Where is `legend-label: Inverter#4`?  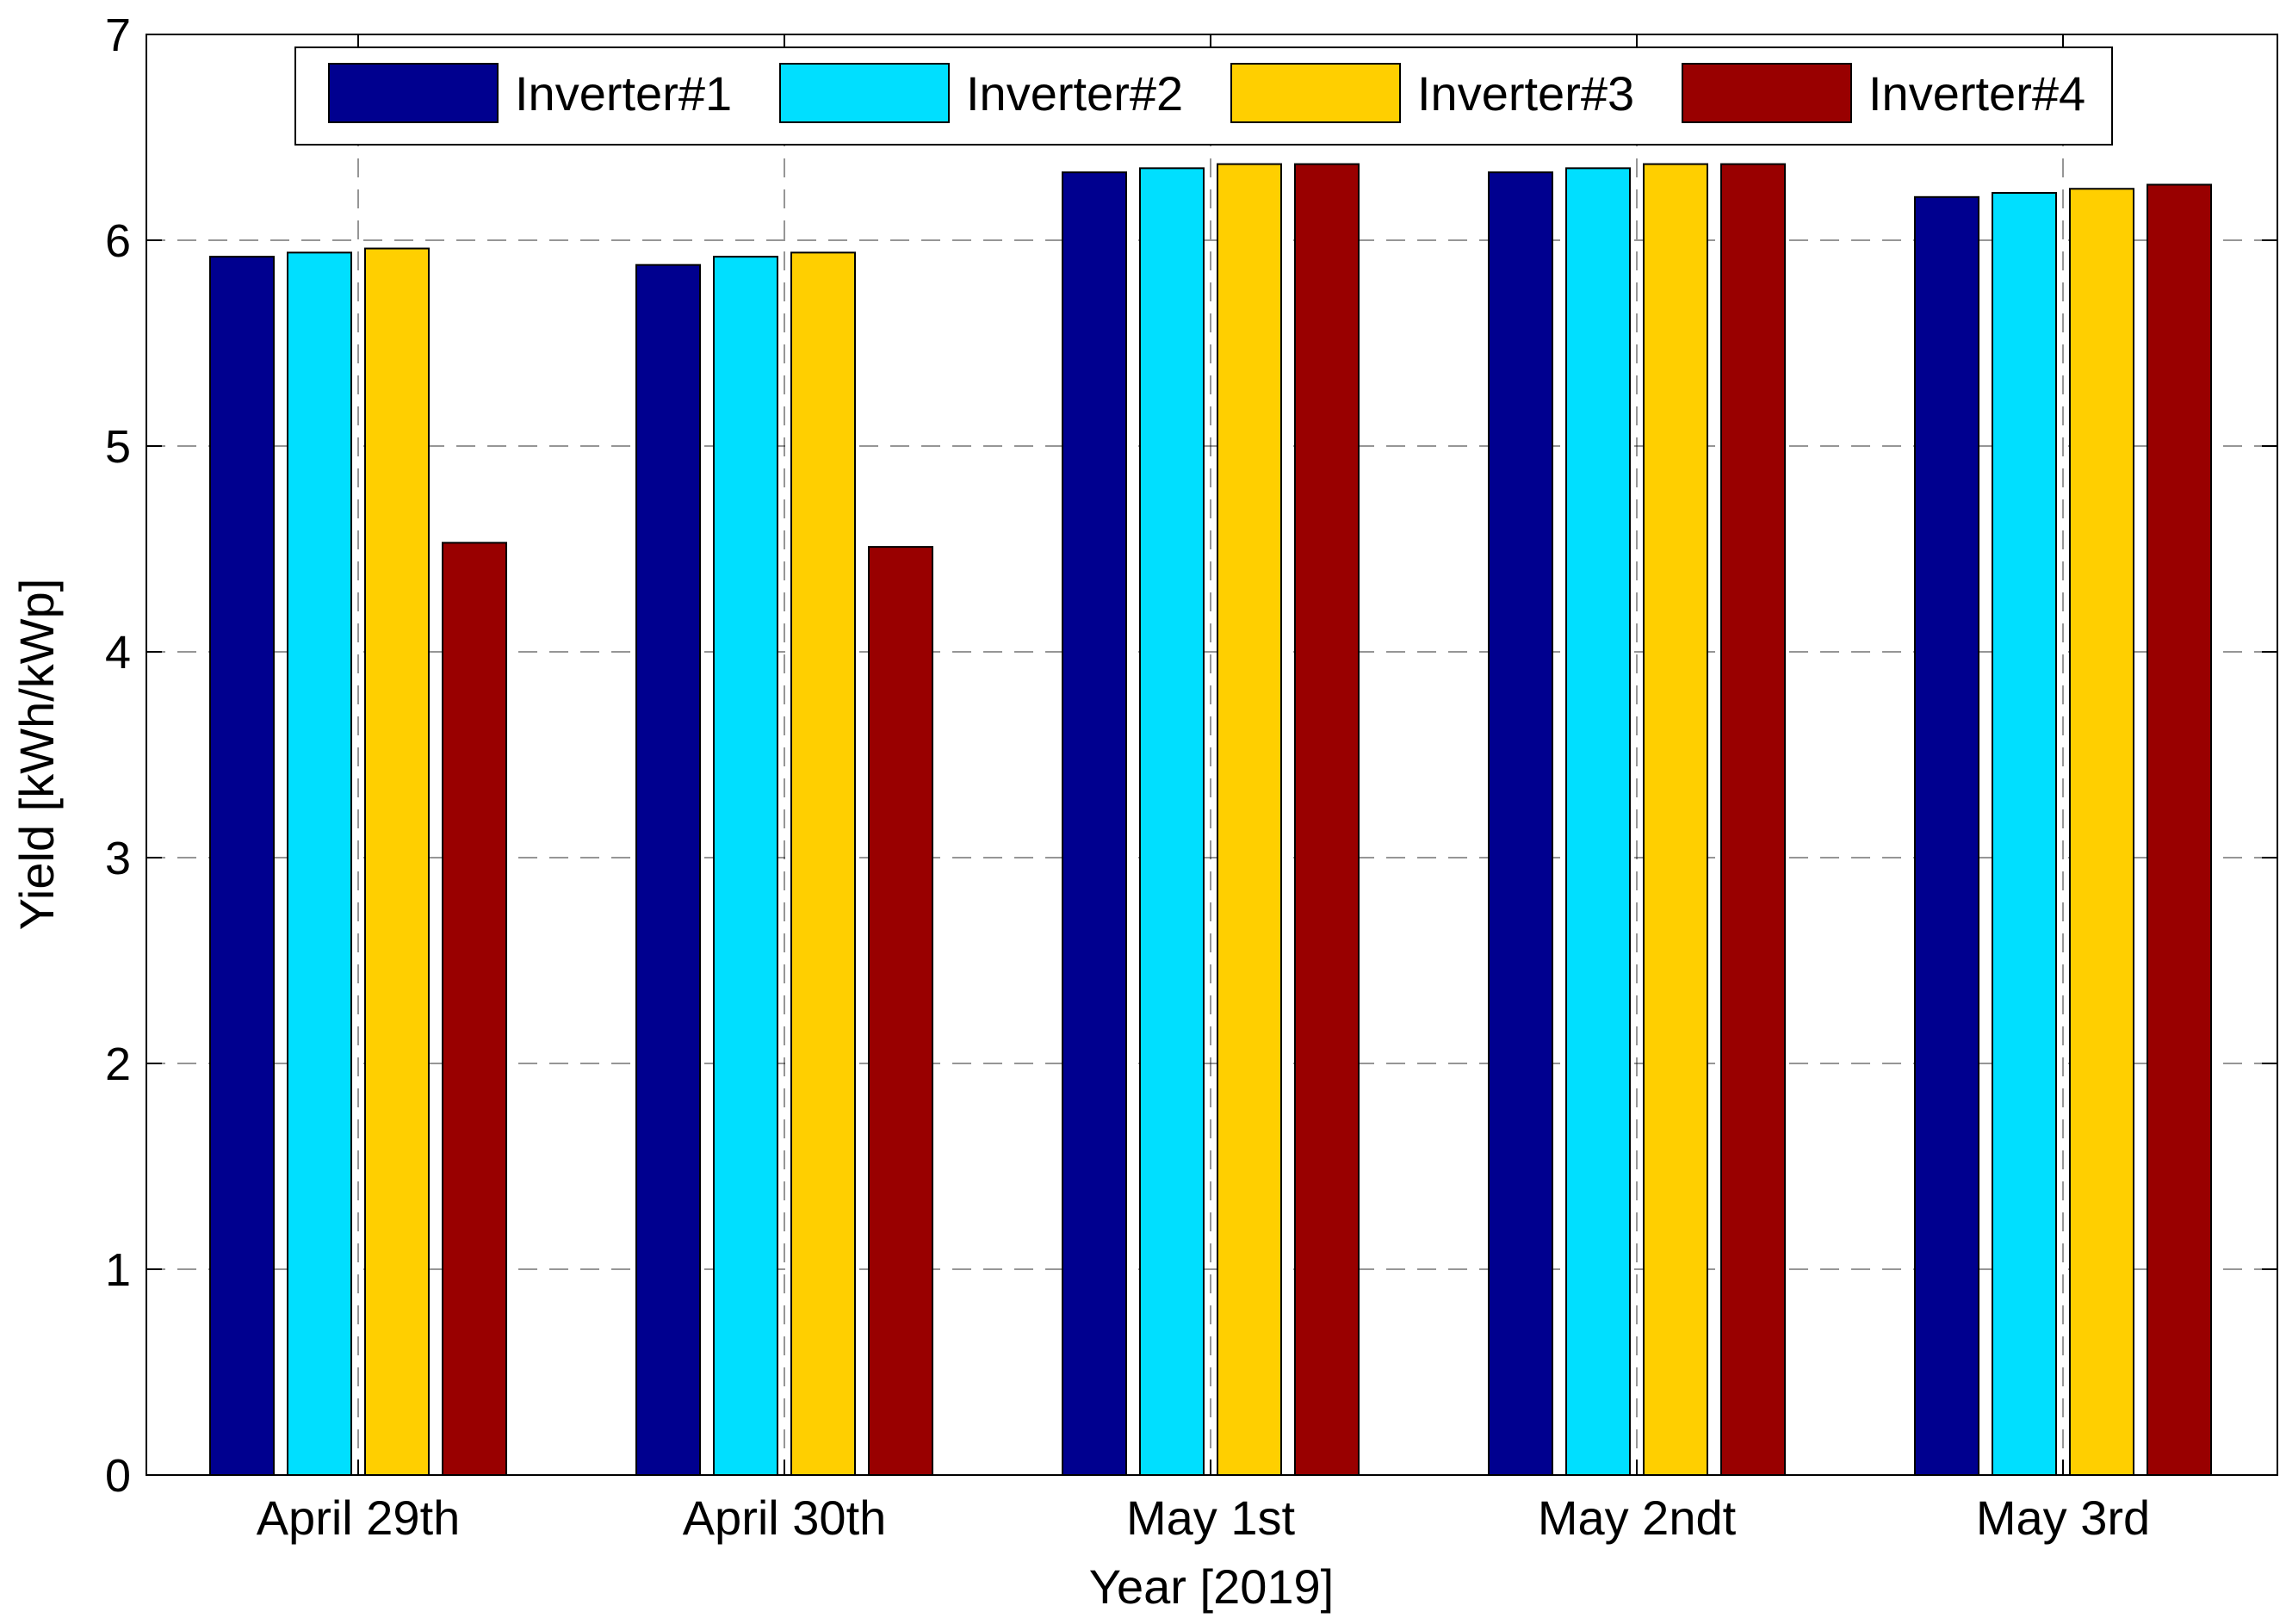 legend-label: Inverter#4 is located at coordinates (1976, 94).